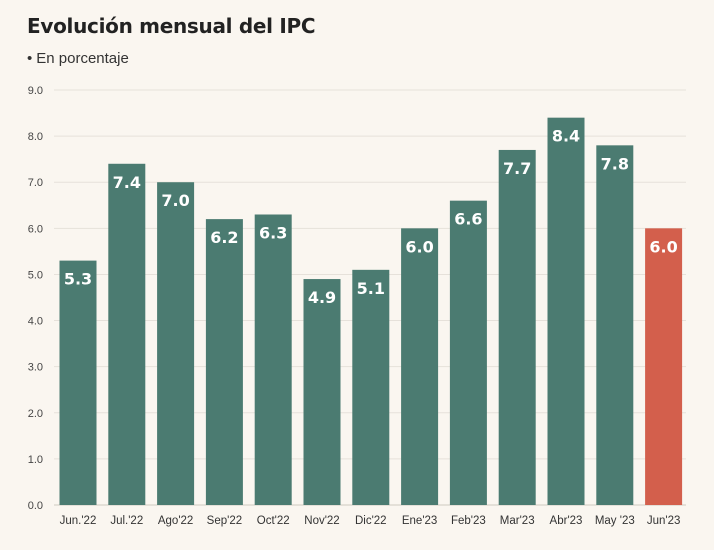 The width and height of the screenshot is (714, 550). I want to click on x-tick-label: Mar'23, so click(517, 521).